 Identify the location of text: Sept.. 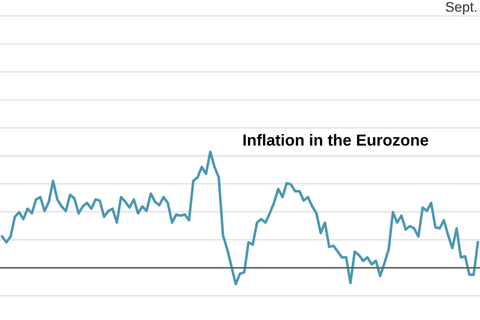
(461, 8).